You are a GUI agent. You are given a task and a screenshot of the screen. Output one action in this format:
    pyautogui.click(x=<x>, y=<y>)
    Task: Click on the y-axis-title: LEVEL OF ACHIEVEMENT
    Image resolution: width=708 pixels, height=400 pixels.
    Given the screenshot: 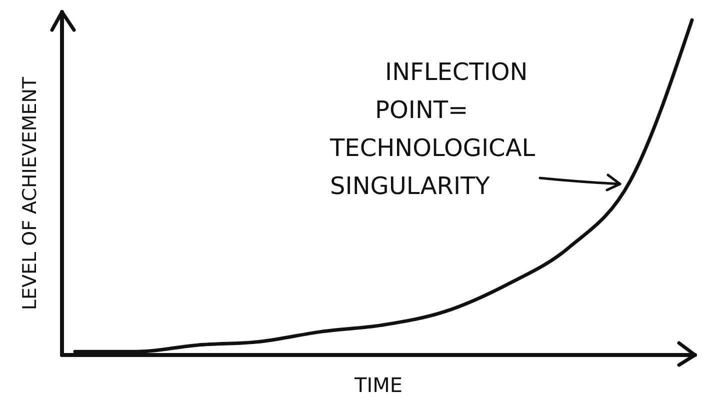 What is the action you would take?
    pyautogui.click(x=30, y=193)
    